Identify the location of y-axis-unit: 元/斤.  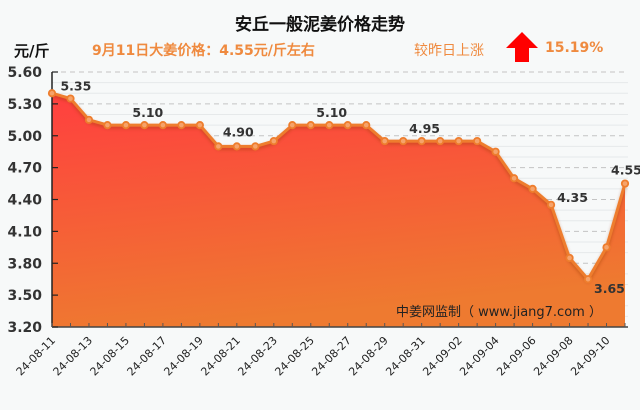
(32, 51).